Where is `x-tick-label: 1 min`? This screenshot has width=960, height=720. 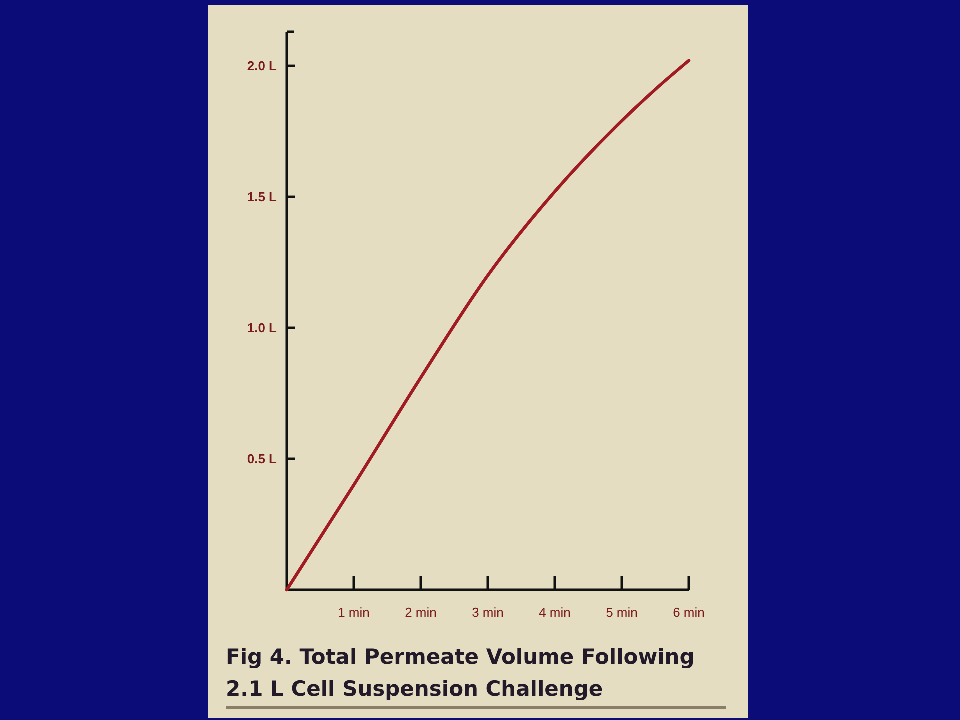
x-tick-label: 1 min is located at coordinates (354, 612).